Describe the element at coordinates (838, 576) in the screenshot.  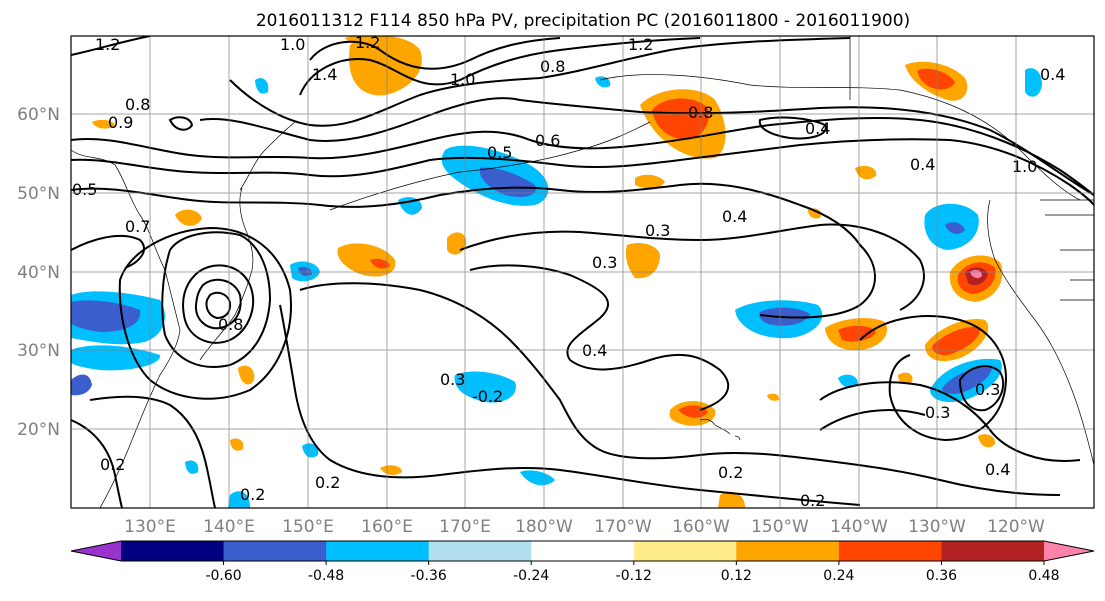
I see `colorbar-tick-label: 0.24` at that location.